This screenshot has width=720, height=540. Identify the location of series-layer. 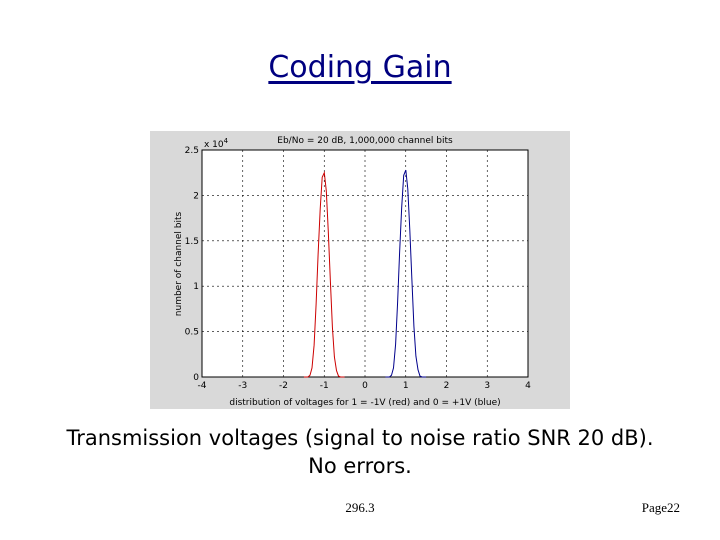
(365, 273).